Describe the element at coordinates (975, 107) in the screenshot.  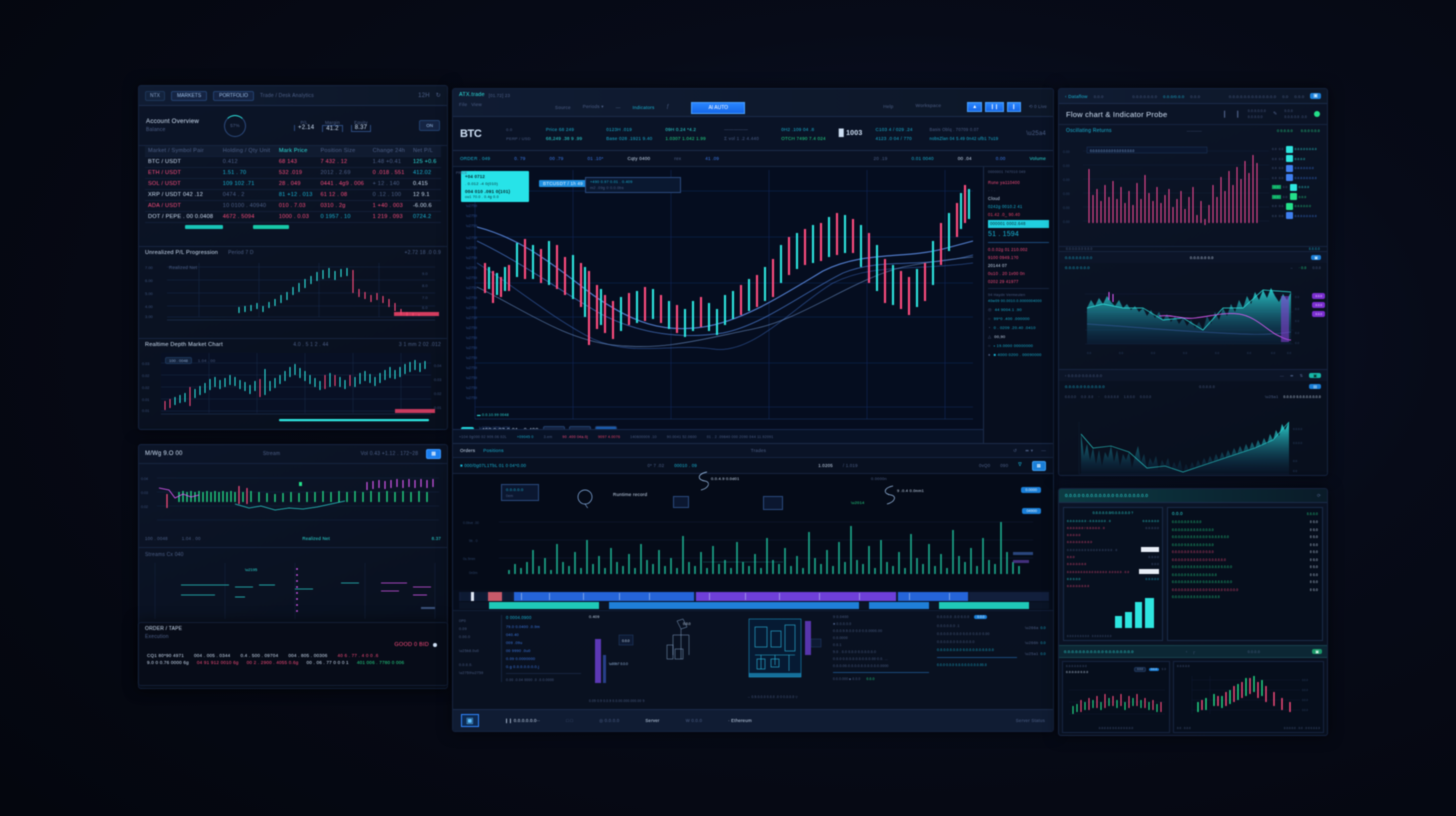
I see `layout-icon-1: ▲` at that location.